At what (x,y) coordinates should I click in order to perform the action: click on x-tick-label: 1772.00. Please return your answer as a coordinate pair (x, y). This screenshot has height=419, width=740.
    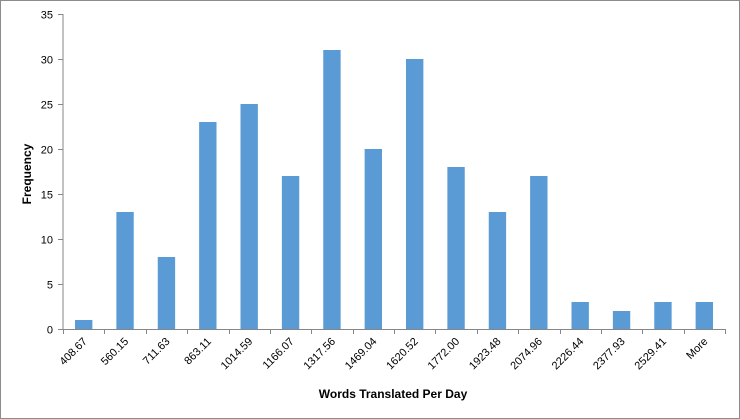
    Looking at the image, I should click on (444, 354).